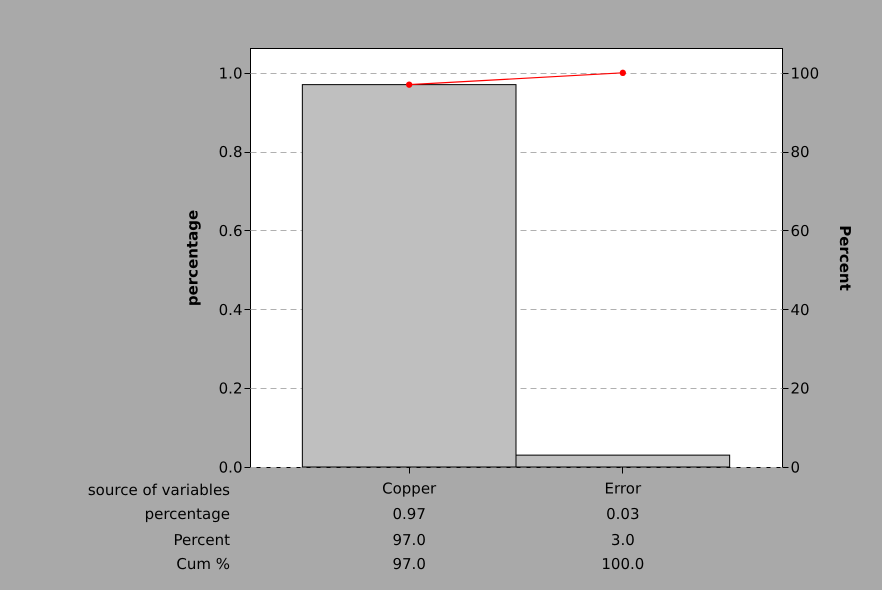 Image resolution: width=882 pixels, height=590 pixels. Describe the element at coordinates (409, 514) in the screenshot. I see `data-label: 0.97` at that location.